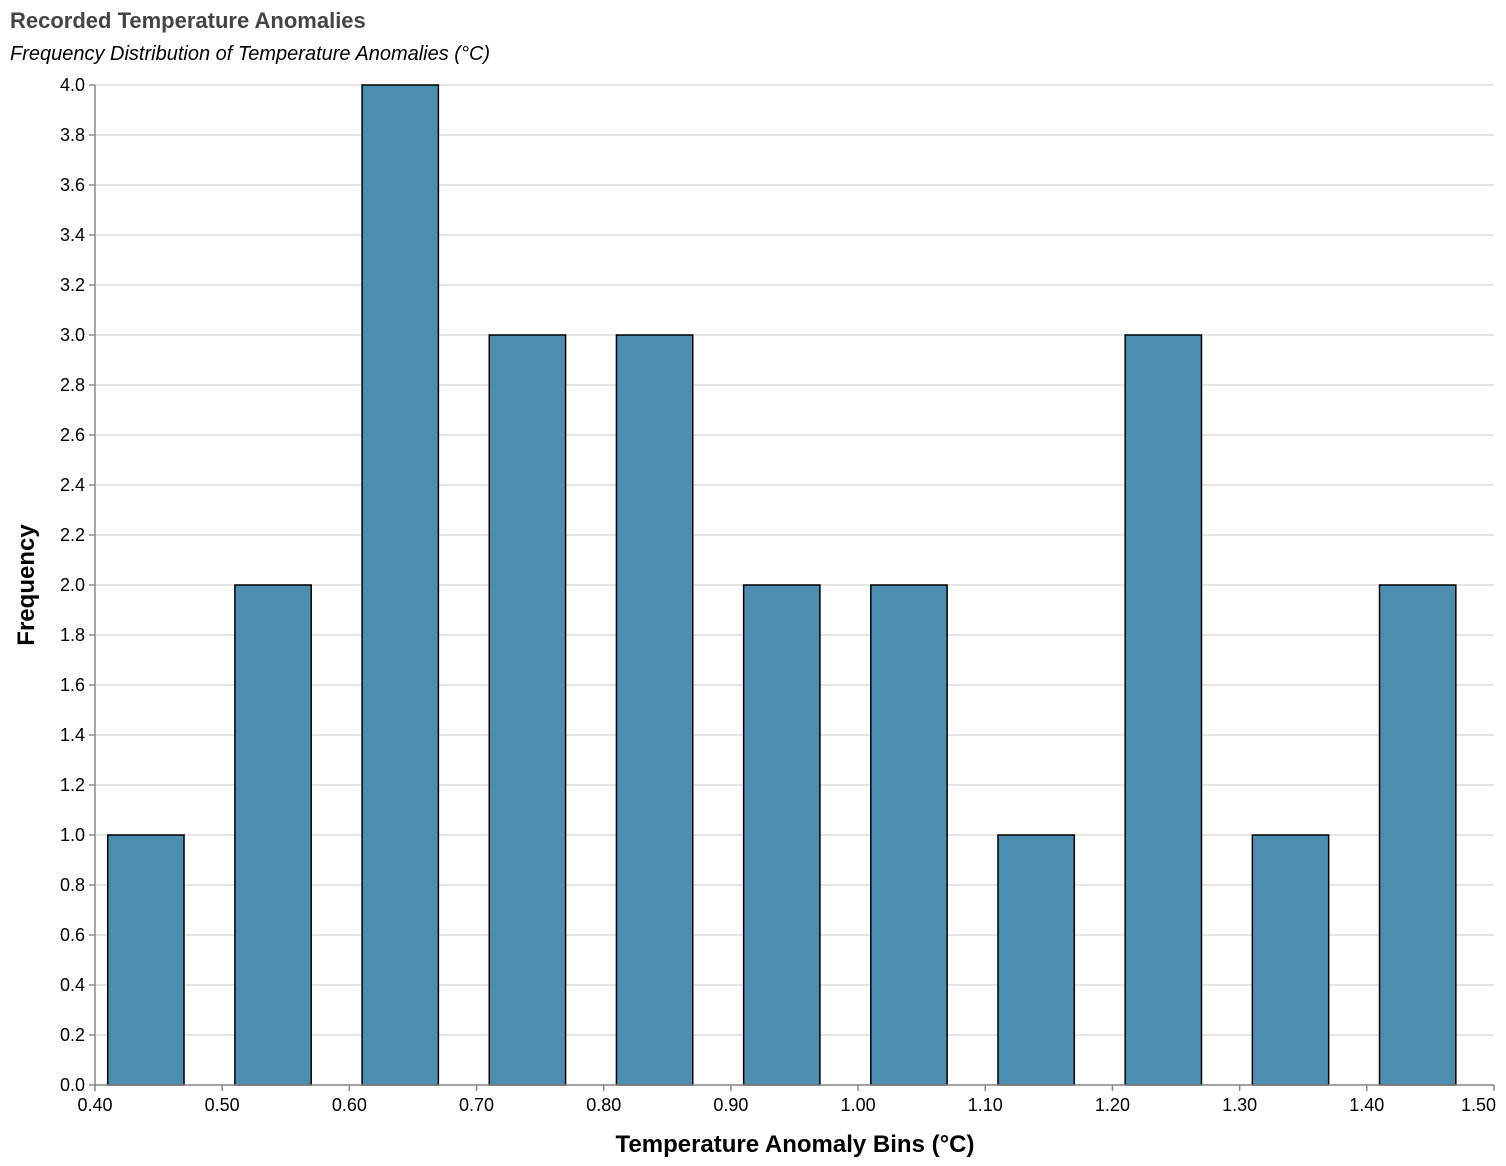  Describe the element at coordinates (795, 1144) in the screenshot. I see `x-axis-title: Temperature Anomaly Bins (°C)` at that location.